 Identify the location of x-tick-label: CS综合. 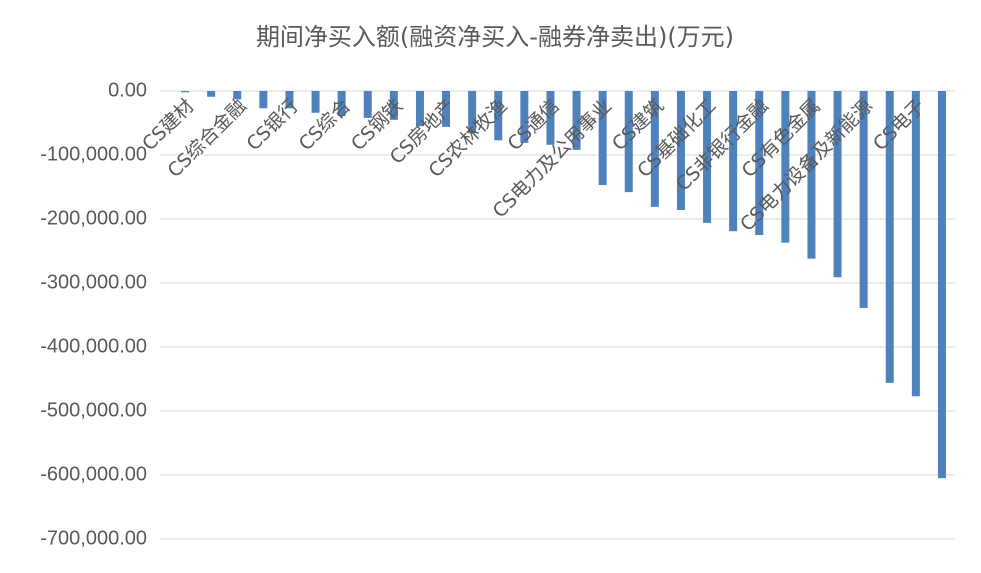
(325, 125).